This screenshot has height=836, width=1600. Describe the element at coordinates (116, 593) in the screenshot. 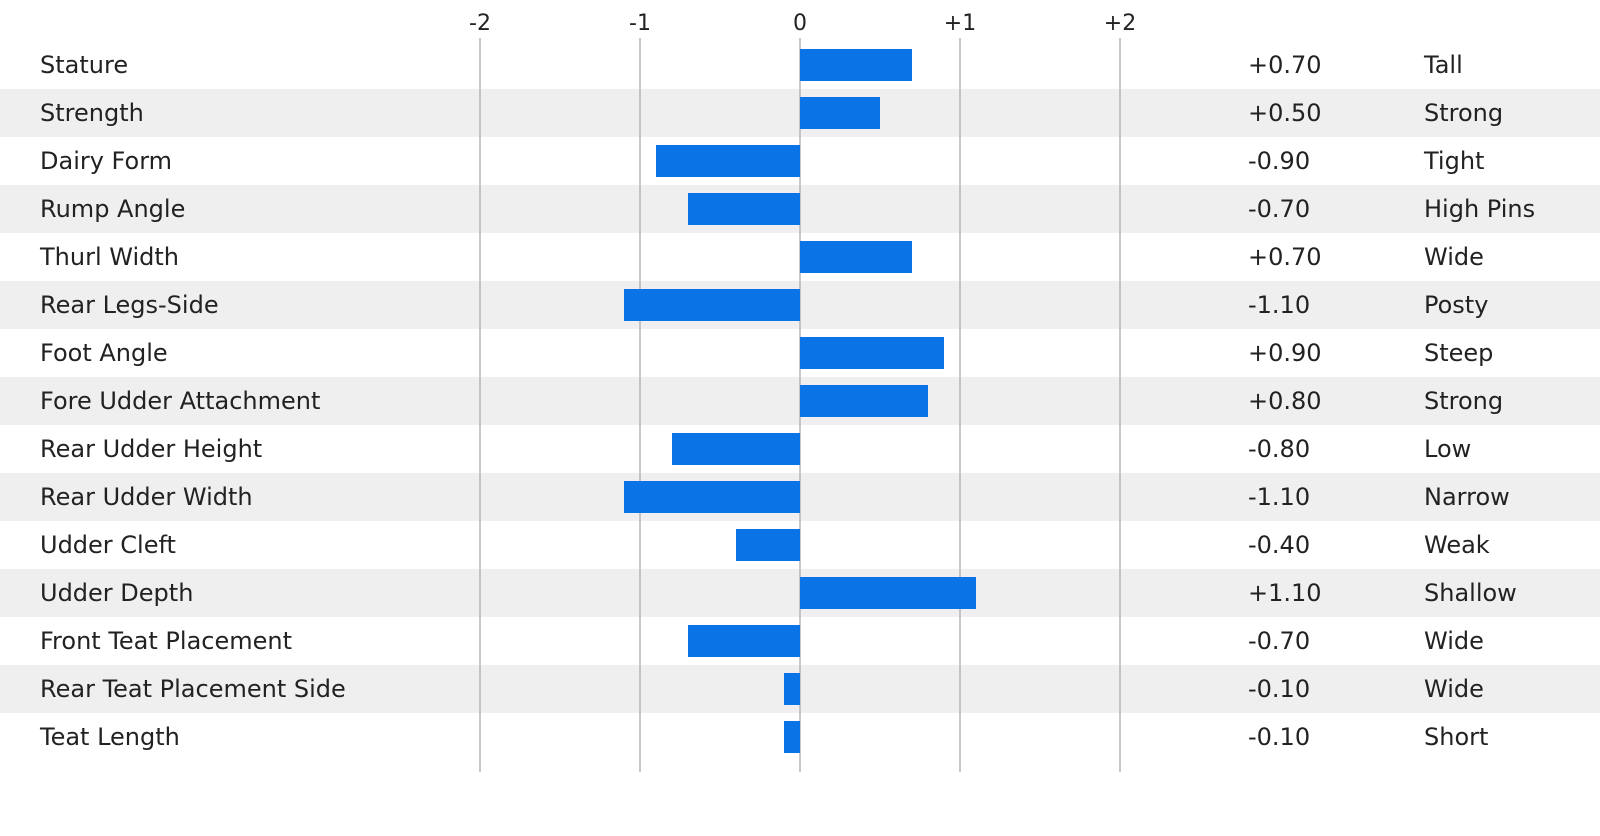

I see `trait-label: Udder Depth` at that location.